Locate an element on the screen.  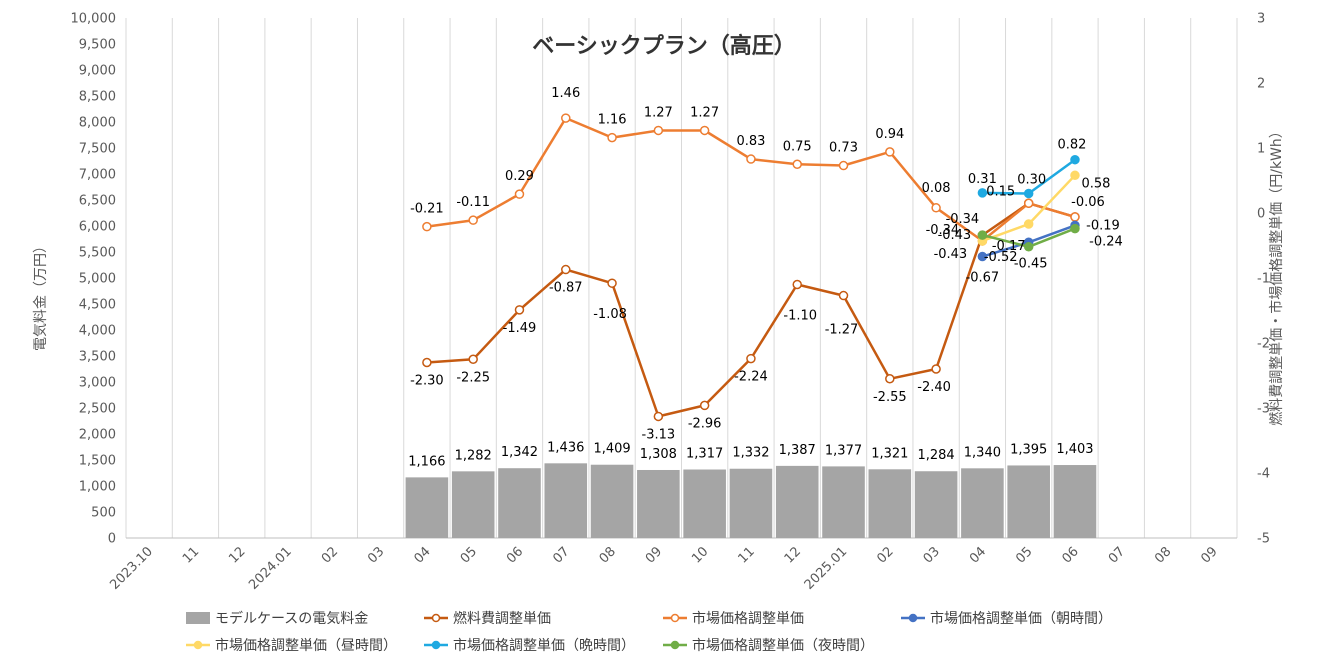
line-data-label: 0.82 is located at coordinates (1072, 145).